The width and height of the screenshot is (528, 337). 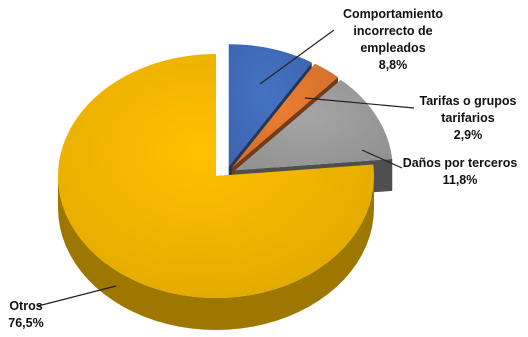 I want to click on label-otros: Otros 76,5%, so click(x=26, y=315).